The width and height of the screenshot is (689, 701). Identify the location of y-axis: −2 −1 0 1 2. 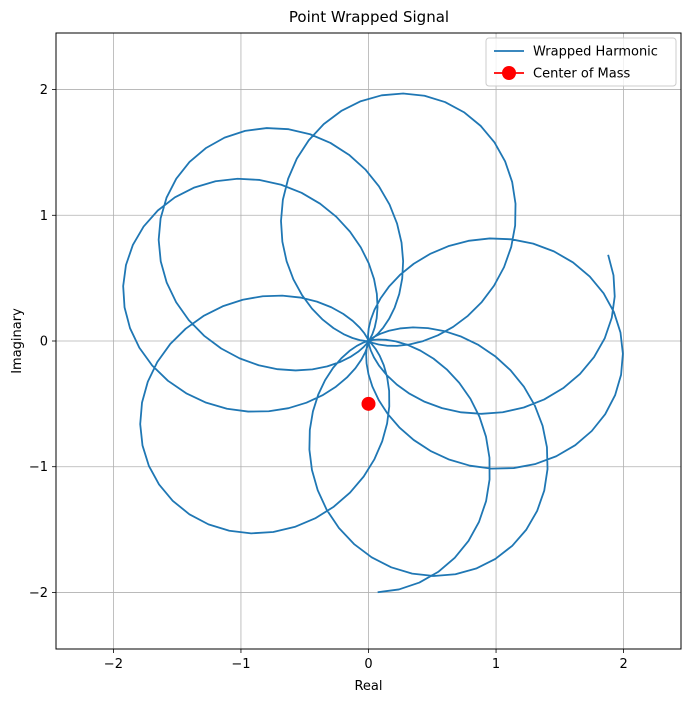
(42, 342).